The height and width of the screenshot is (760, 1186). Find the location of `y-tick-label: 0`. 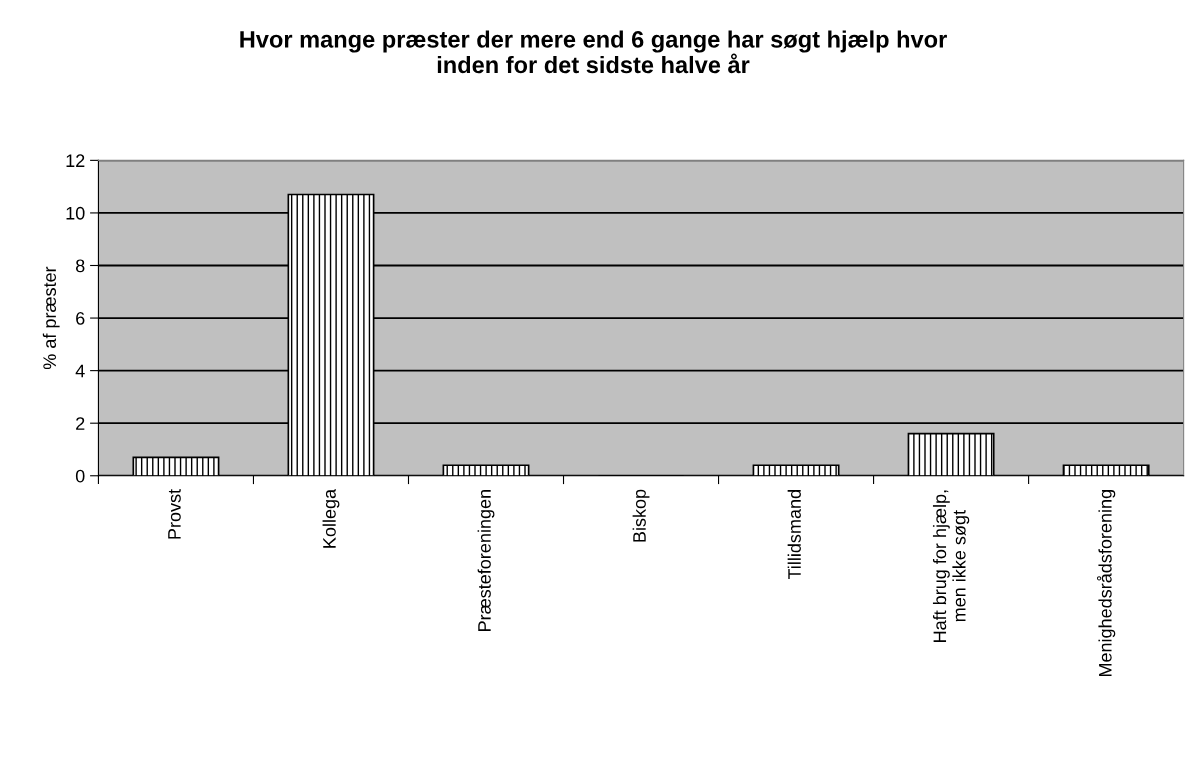

y-tick-label: 0 is located at coordinates (80, 476).